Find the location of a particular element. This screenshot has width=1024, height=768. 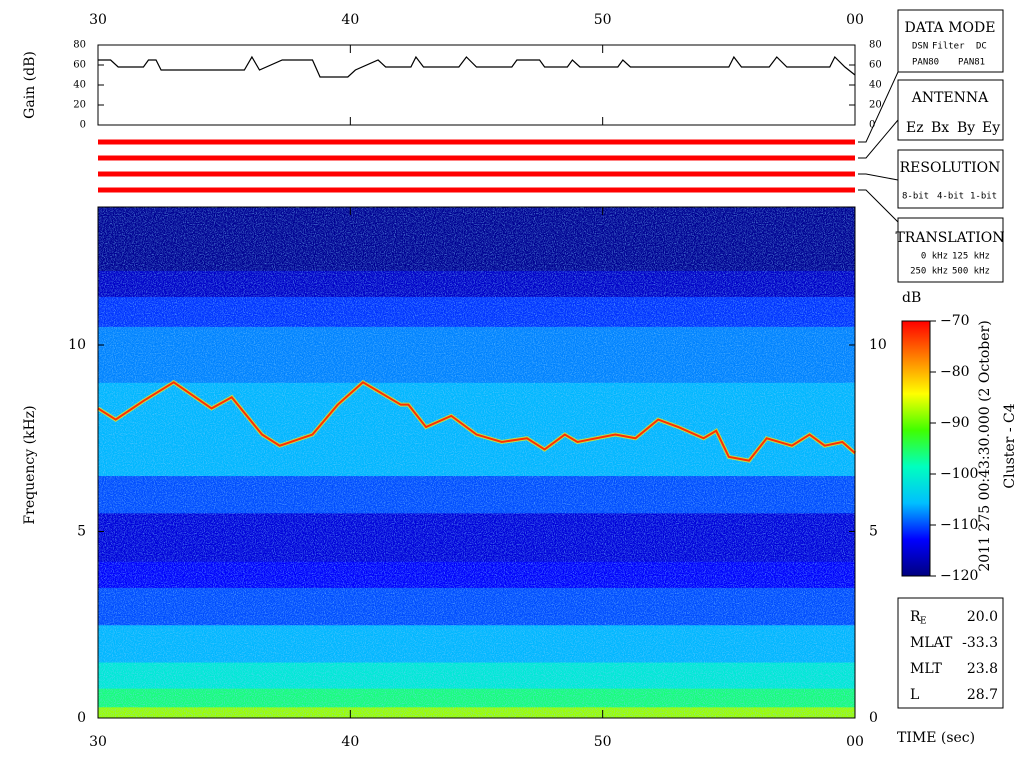

colorbar-tick-label: −120 is located at coordinates (959, 576).